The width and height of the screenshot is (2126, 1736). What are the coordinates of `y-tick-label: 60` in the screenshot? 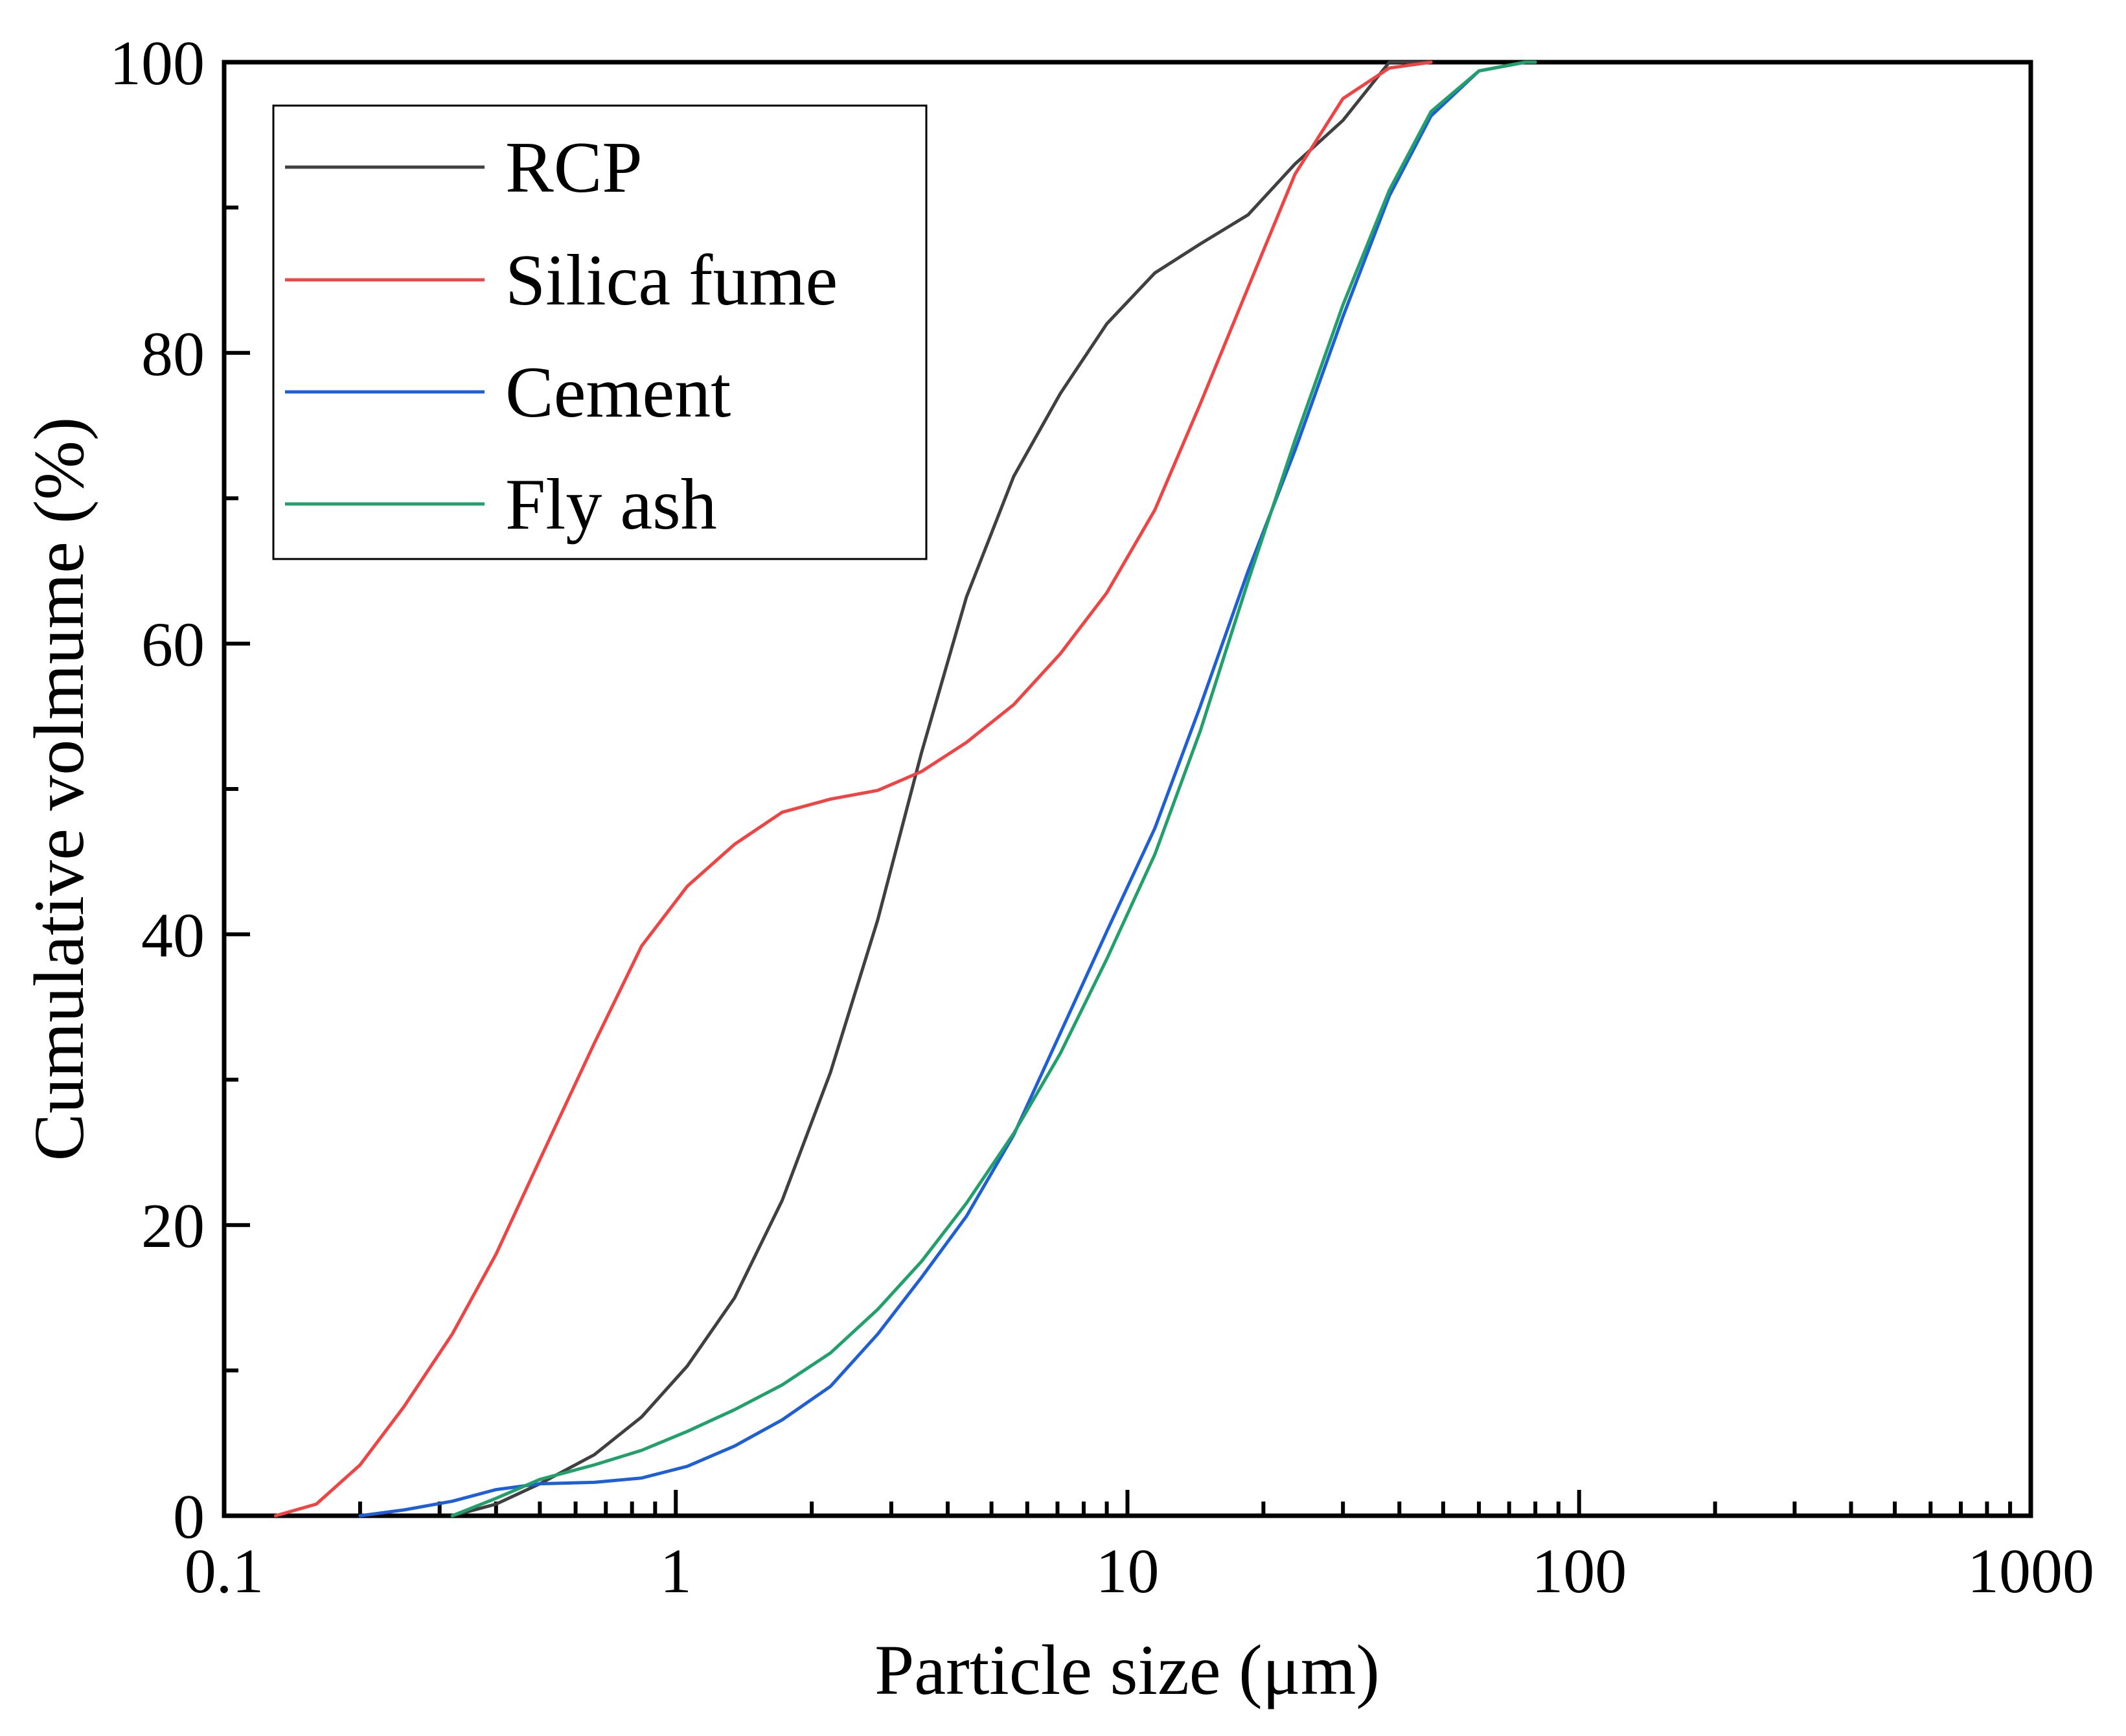 It's located at (173, 645).